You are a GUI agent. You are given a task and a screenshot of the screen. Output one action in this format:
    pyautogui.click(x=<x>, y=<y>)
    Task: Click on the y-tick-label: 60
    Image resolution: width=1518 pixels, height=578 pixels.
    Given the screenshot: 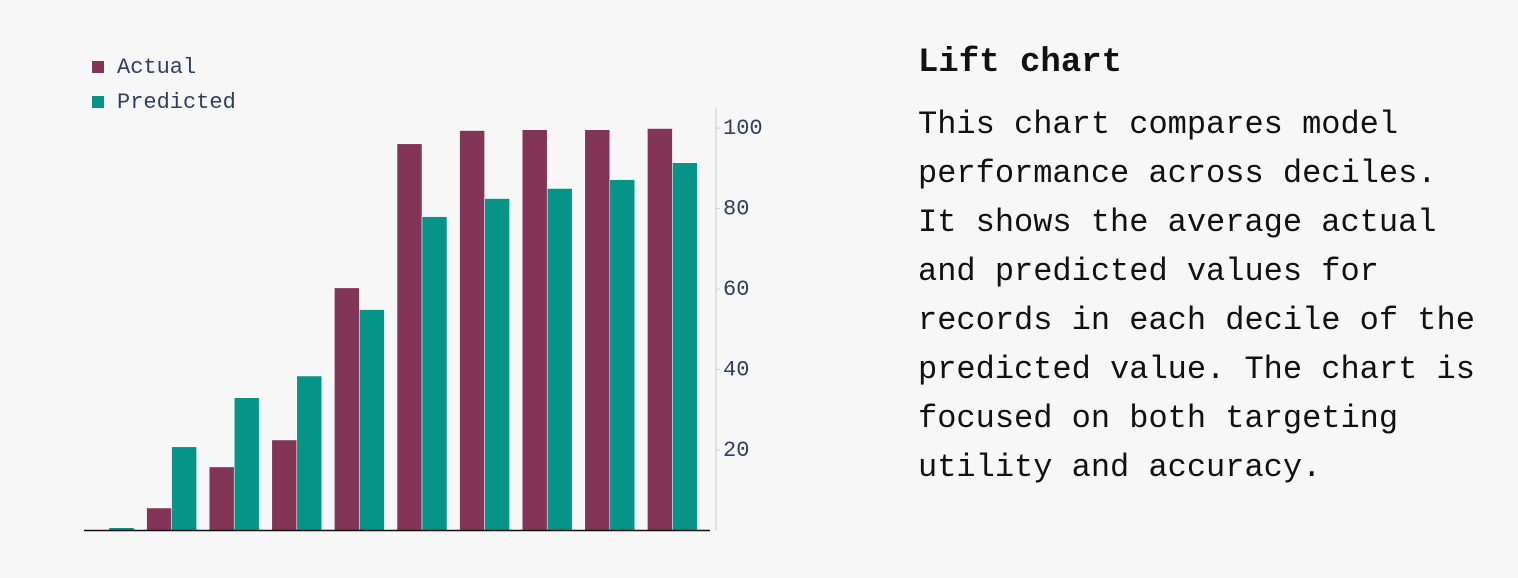 What is the action you would take?
    pyautogui.click(x=736, y=289)
    